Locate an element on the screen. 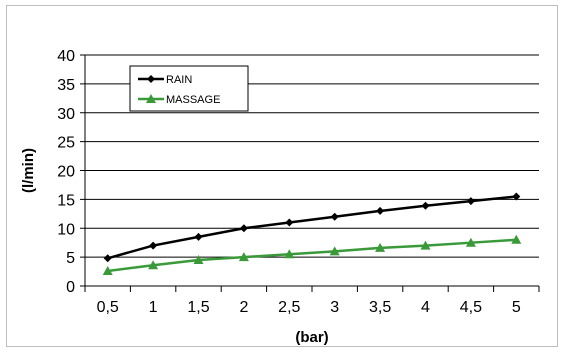 Image resolution: width=566 pixels, height=354 pixels. y-tick-label: 35 is located at coordinates (66, 85).